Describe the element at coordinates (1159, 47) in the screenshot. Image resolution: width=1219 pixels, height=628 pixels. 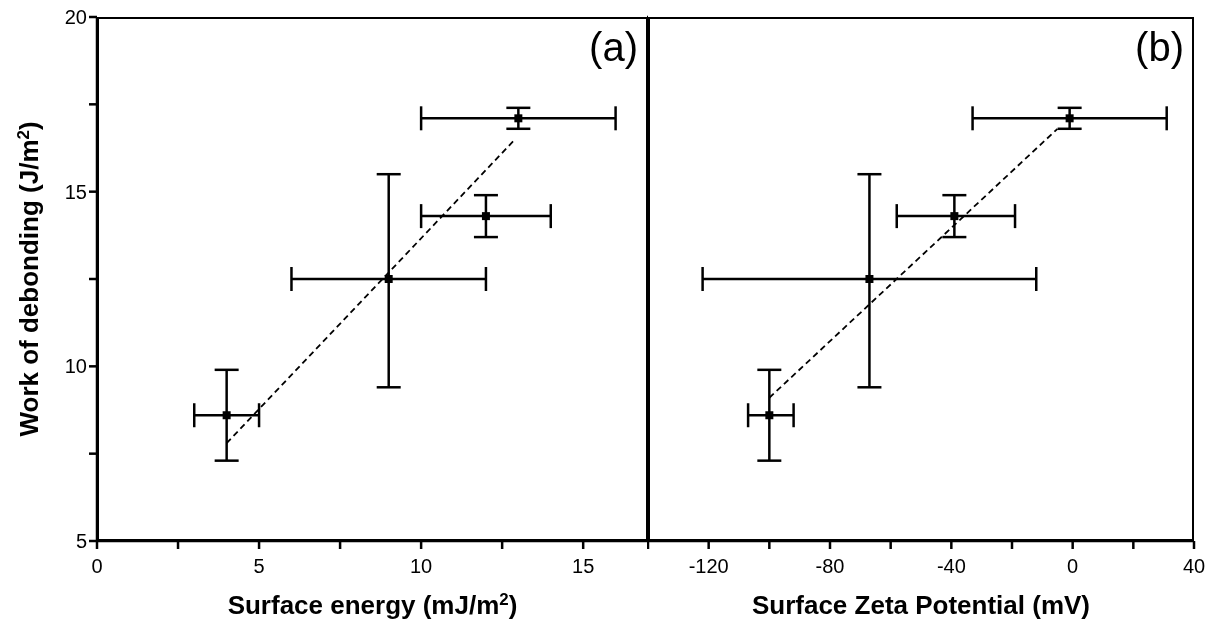
I see `annotation: (b)` at that location.